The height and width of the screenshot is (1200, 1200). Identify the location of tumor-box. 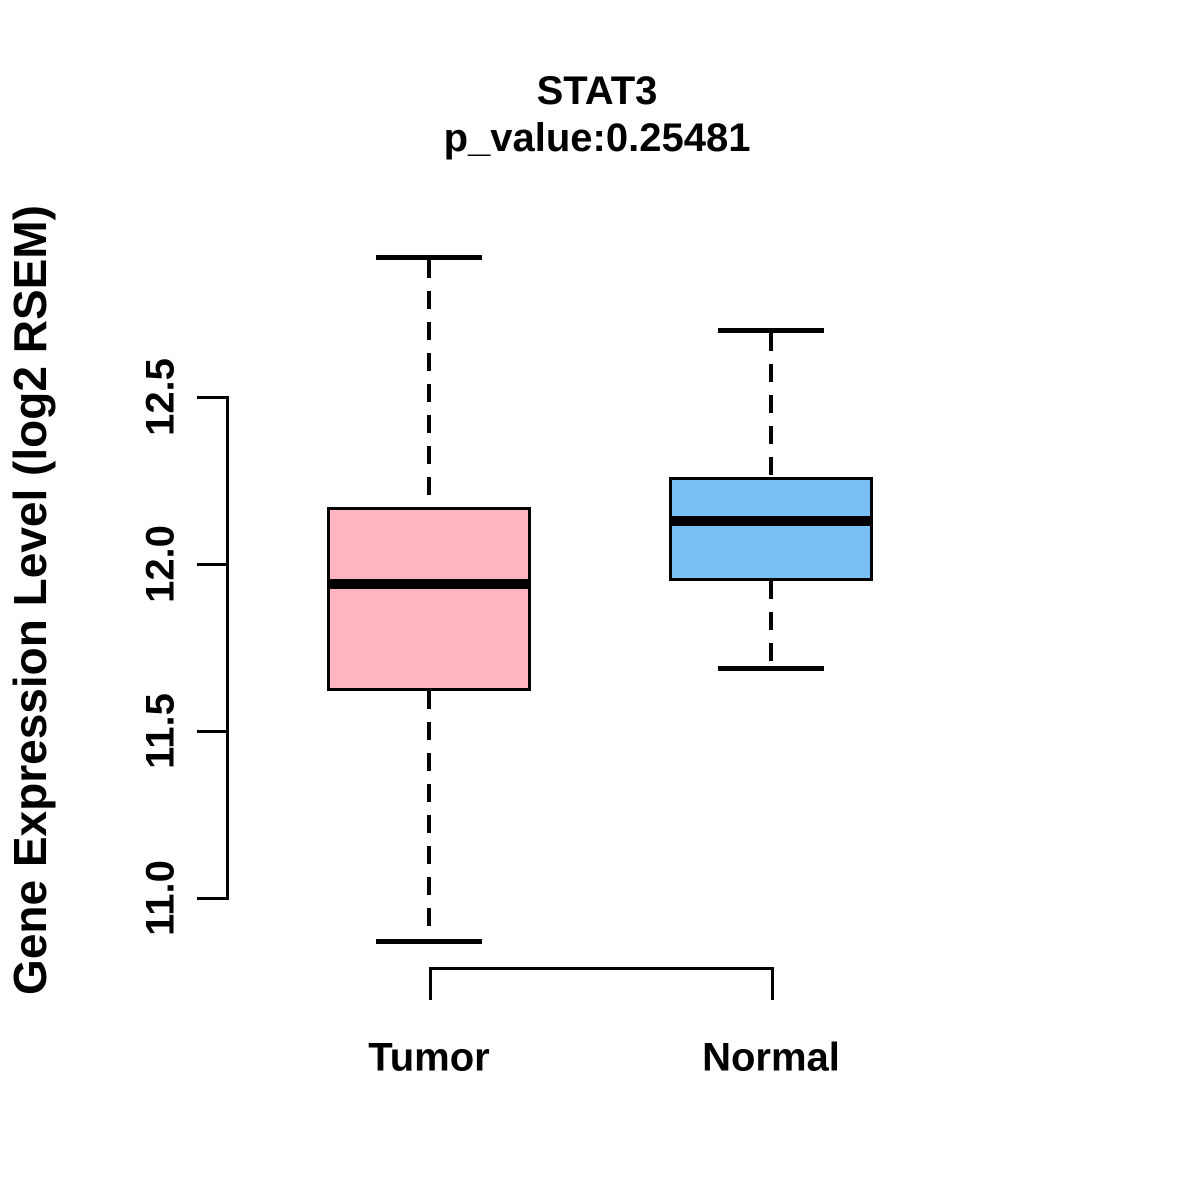
(429, 599).